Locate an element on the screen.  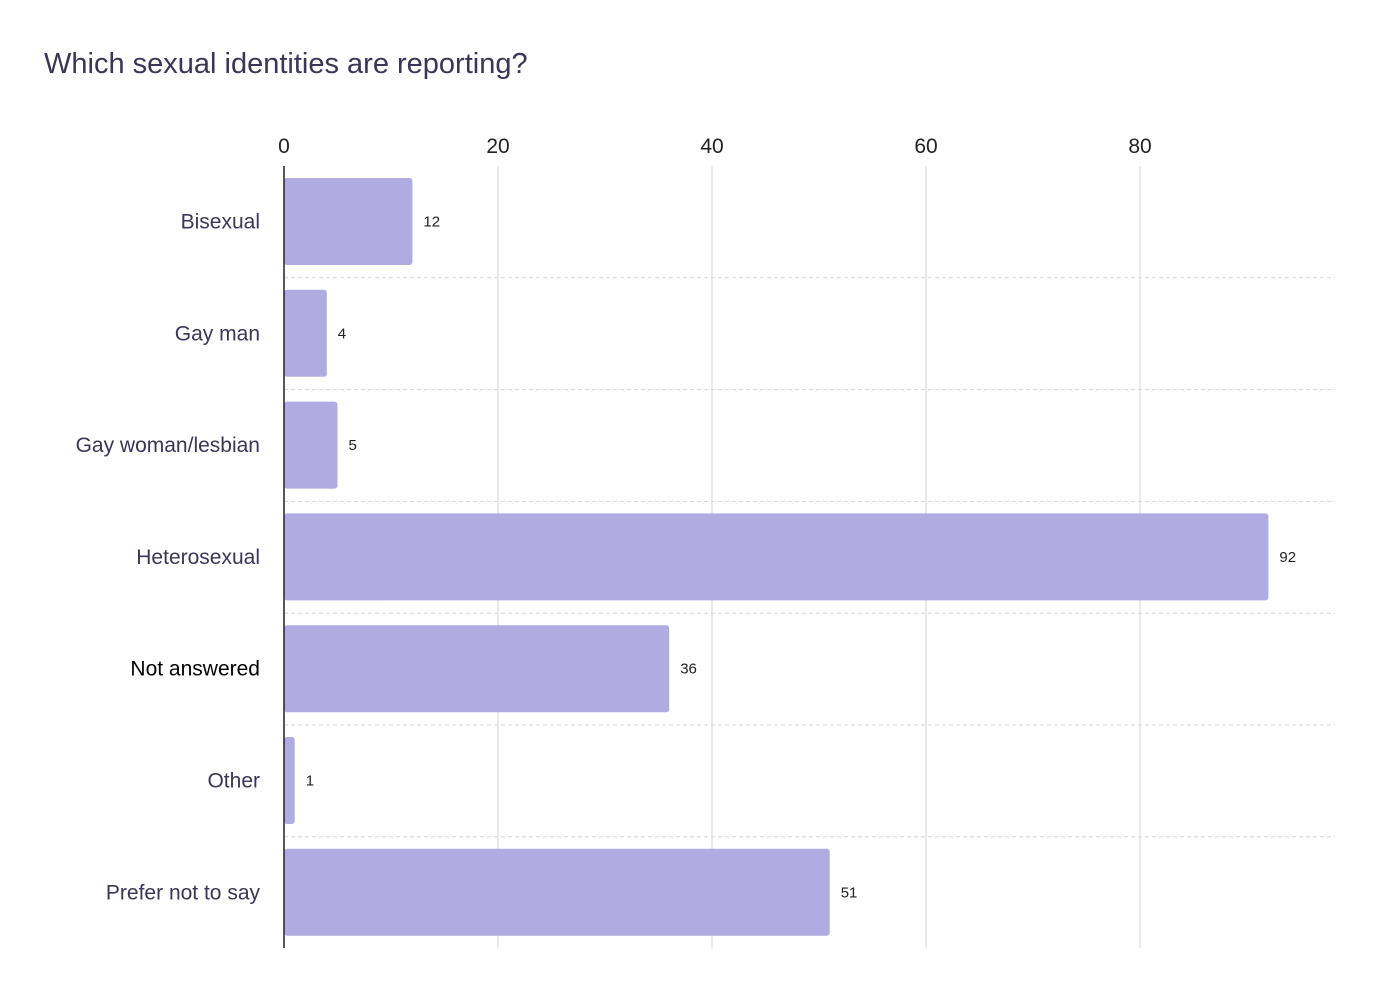
category-label: Gay man is located at coordinates (217, 333).